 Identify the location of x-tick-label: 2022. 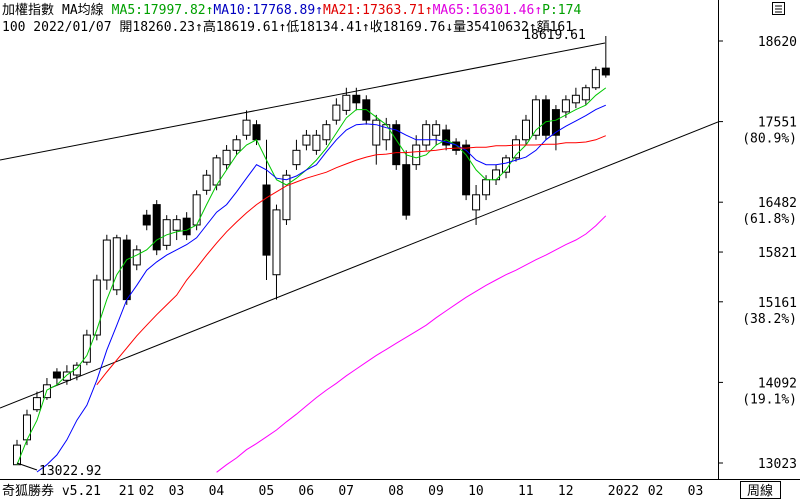
(623, 491).